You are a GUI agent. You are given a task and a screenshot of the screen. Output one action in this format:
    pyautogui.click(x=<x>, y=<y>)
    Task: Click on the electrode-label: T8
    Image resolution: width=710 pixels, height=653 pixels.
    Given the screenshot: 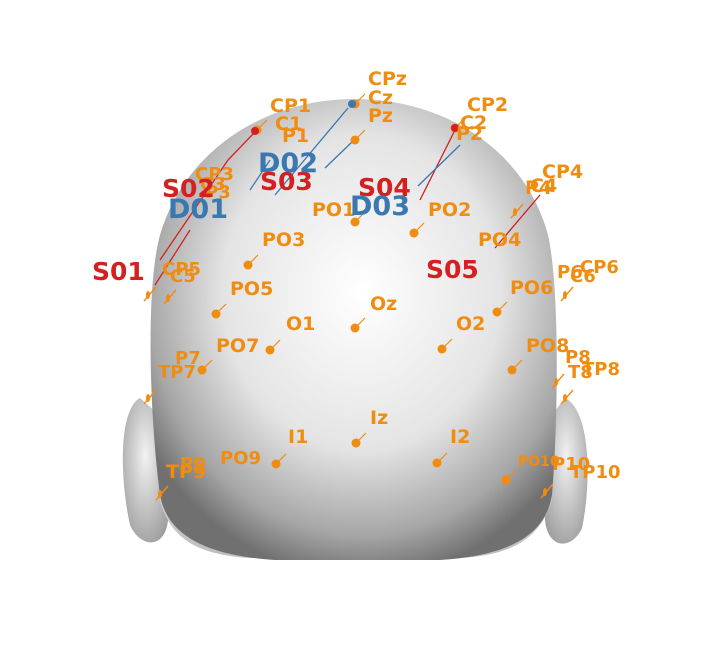 What is the action you would take?
    pyautogui.click(x=580, y=372)
    